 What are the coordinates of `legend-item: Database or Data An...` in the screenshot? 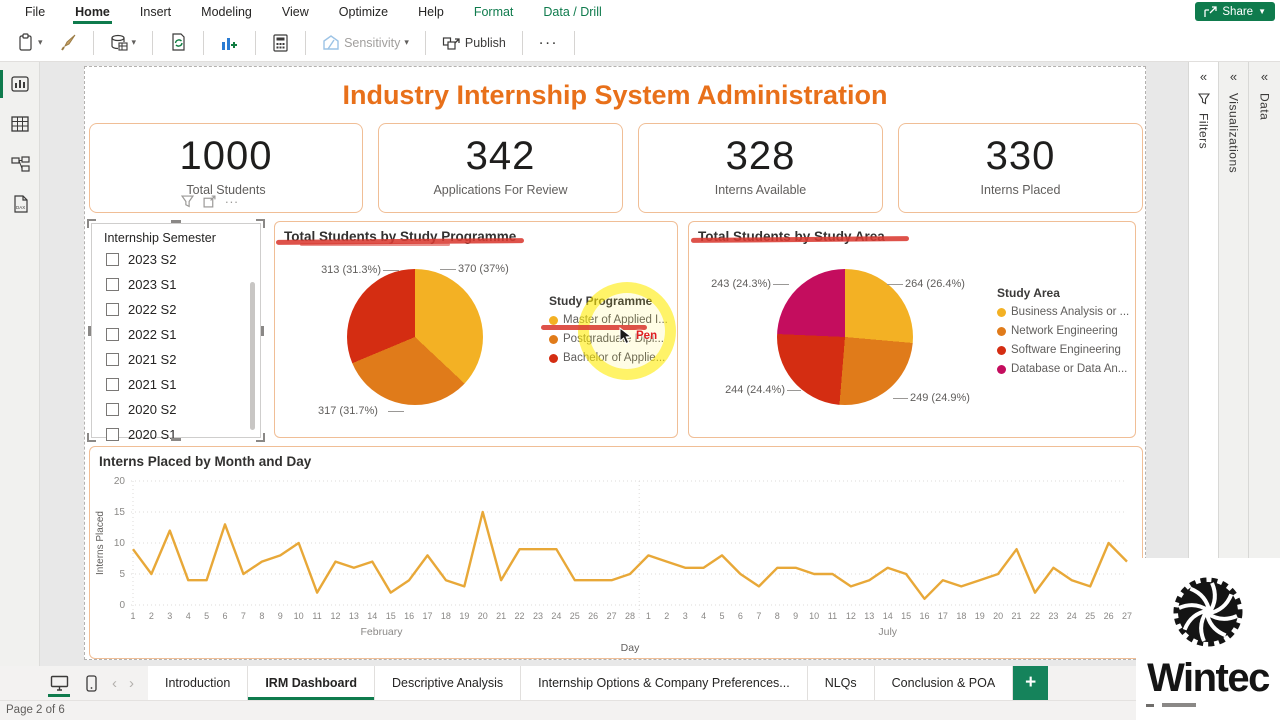 It's located at (1065, 369).